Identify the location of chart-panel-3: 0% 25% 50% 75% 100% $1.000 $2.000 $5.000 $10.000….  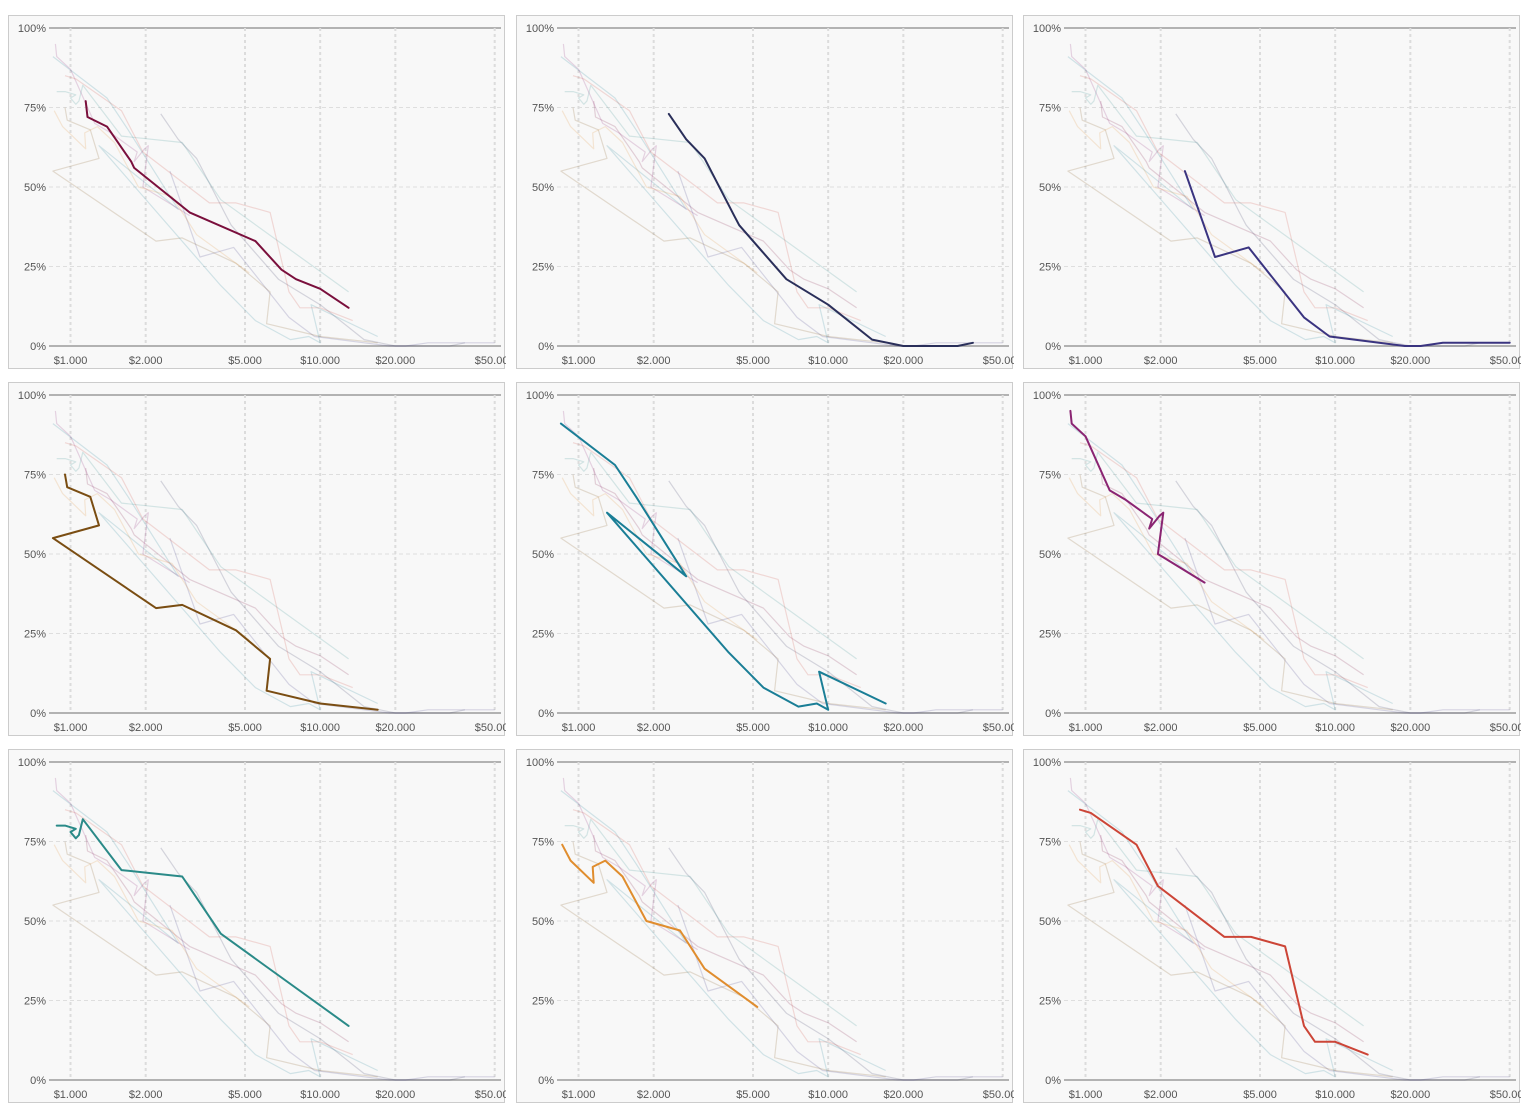
(1272, 192).